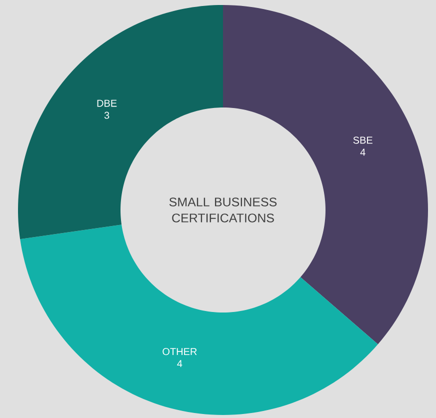 This screenshot has height=418, width=436. I want to click on slice-label: SBE, so click(362, 140).